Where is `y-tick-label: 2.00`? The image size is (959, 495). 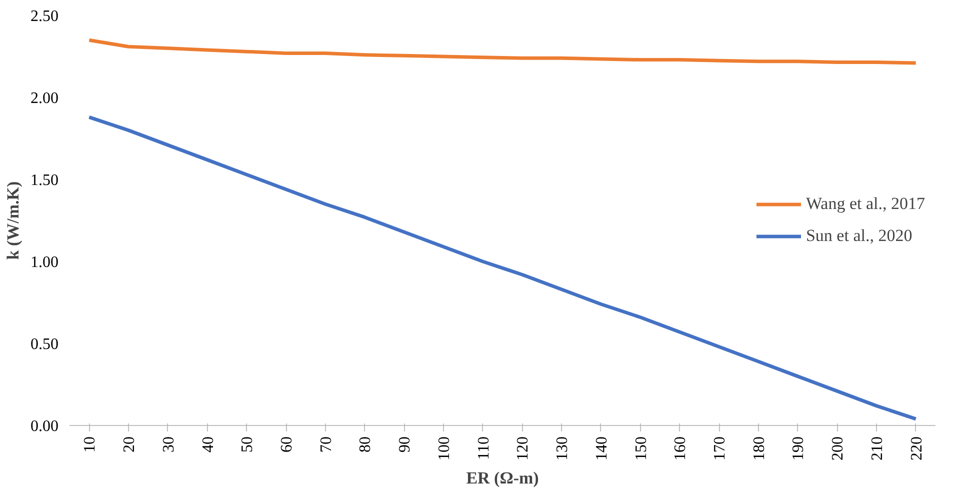
y-tick-label: 2.00 is located at coordinates (44, 98).